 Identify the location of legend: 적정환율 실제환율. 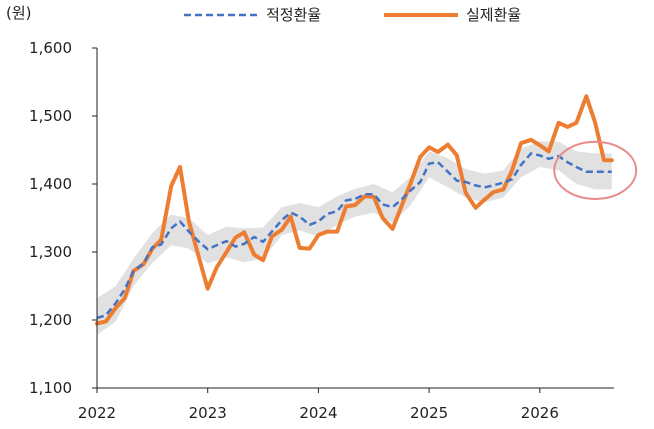
(352, 15).